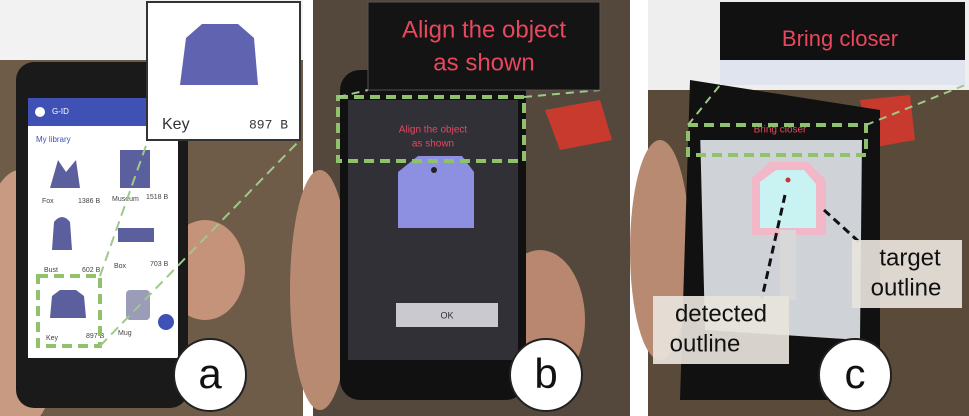  What do you see at coordinates (484, 29) in the screenshot?
I see `zoom-instruction: Align the object` at bounding box center [484, 29].